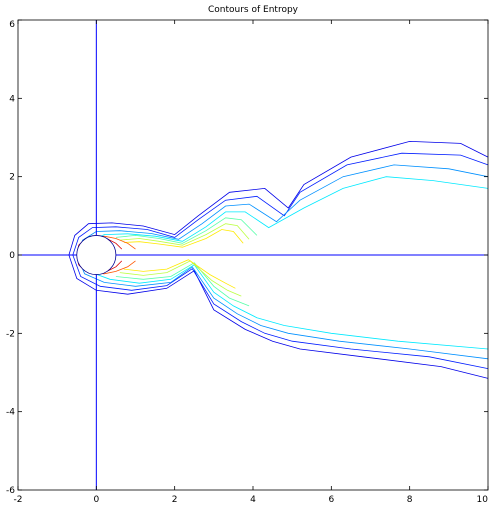  Describe the element at coordinates (12, 178) in the screenshot. I see `y-tick-label: 2` at that location.